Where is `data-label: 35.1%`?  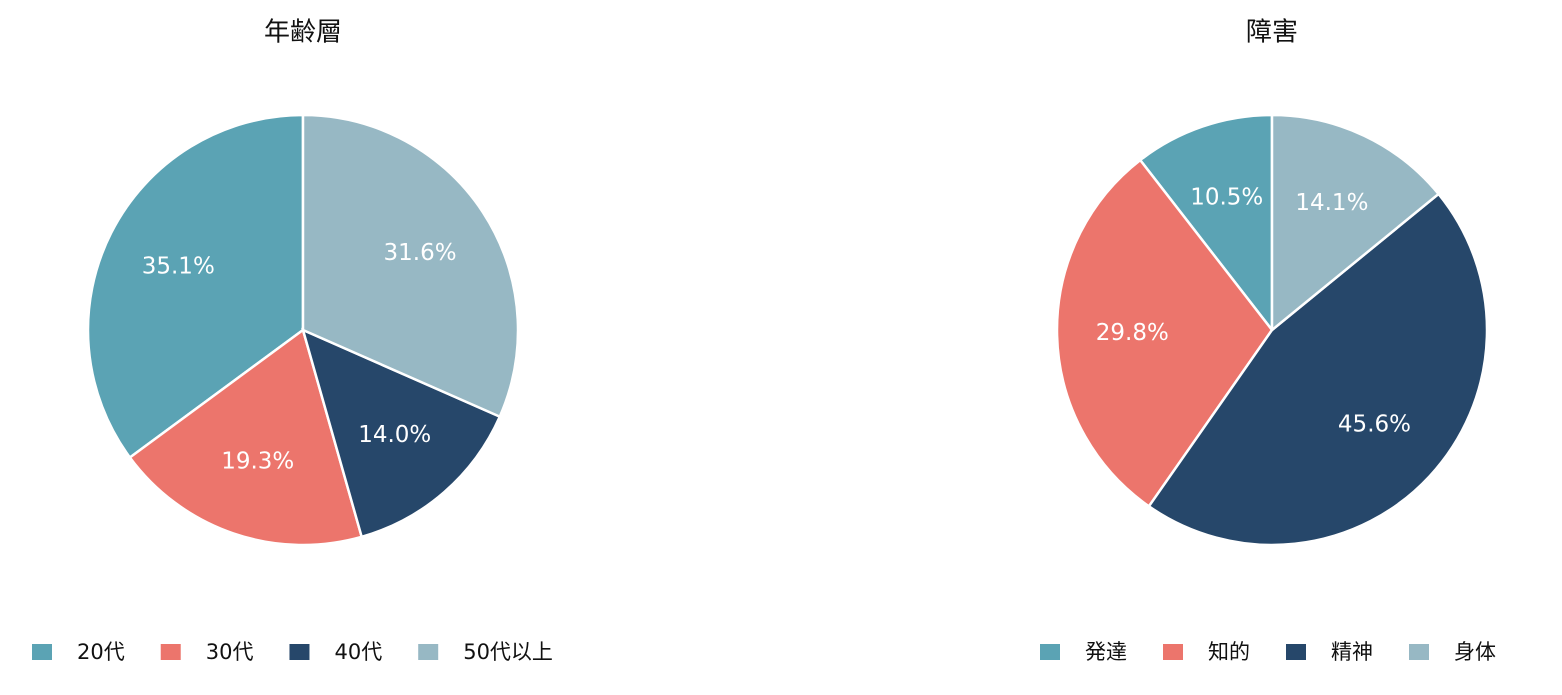
data-label: 35.1% is located at coordinates (178, 266).